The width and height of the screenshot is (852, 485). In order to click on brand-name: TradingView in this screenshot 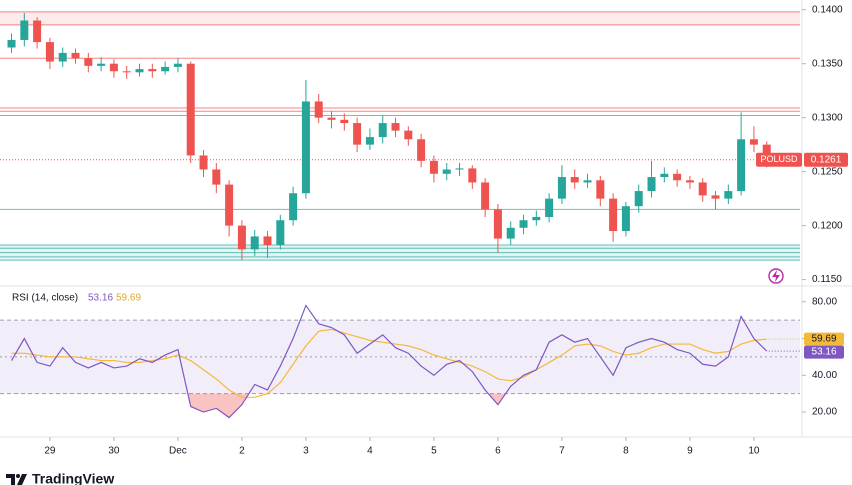, I will do `click(73, 478)`.